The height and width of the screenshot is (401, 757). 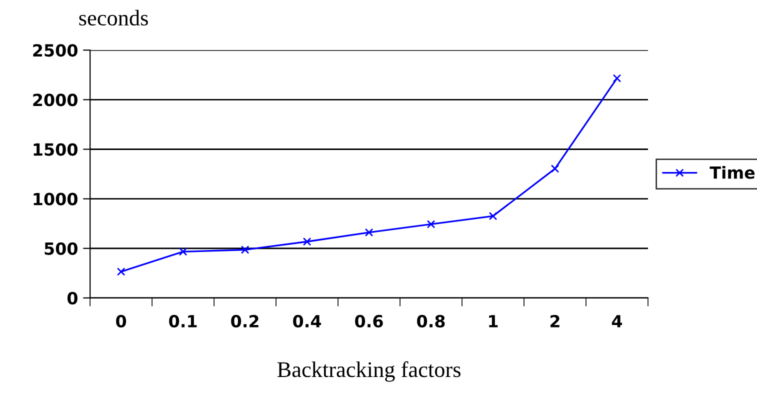 I want to click on y-tick-label: 2000, so click(x=55, y=100).